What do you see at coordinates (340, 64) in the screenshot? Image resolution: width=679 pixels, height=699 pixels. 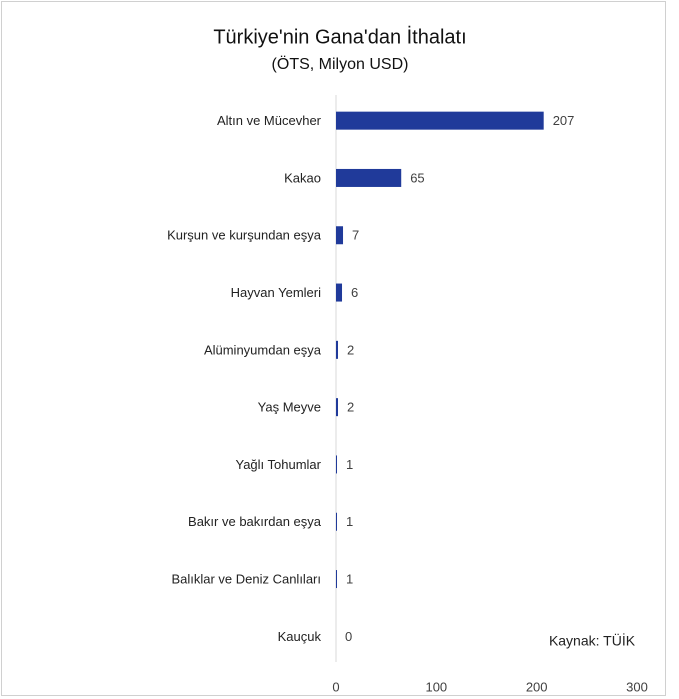 I see `chart-subtitle: (ÖTS, Milyon USD)` at bounding box center [340, 64].